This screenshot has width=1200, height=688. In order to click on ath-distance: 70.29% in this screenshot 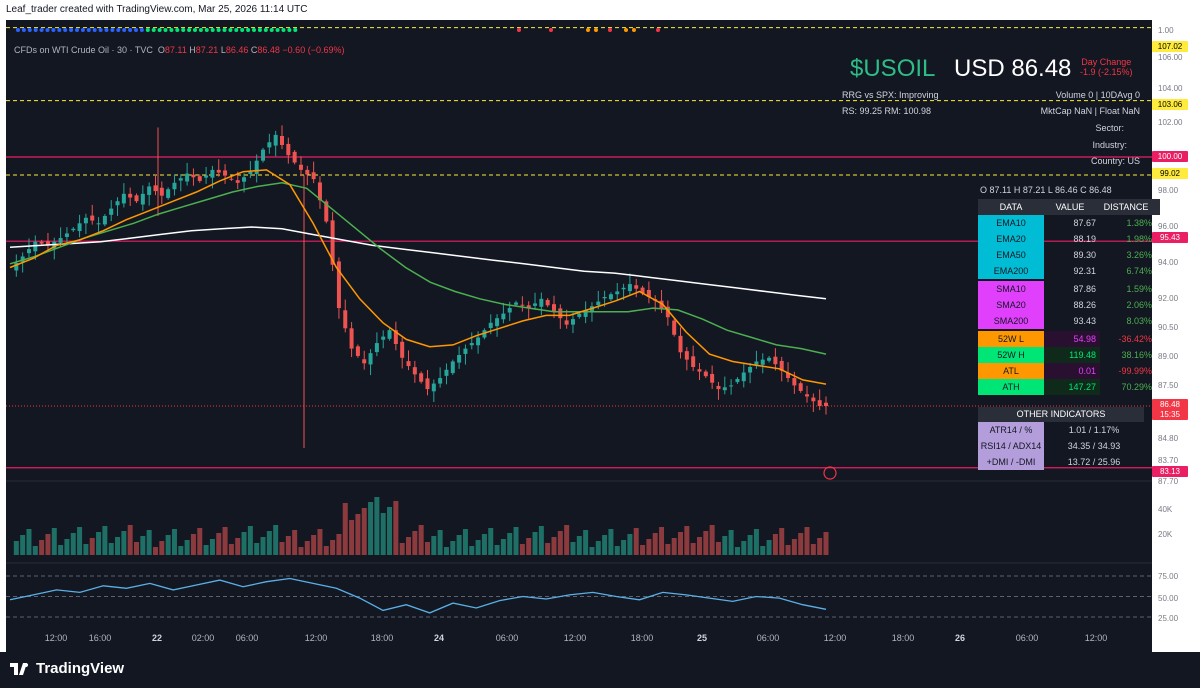, I will do `click(1136, 387)`.